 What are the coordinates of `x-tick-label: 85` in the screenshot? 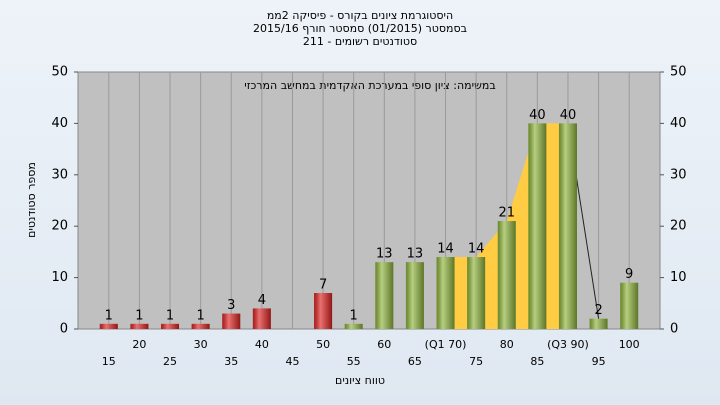 It's located at (537, 361).